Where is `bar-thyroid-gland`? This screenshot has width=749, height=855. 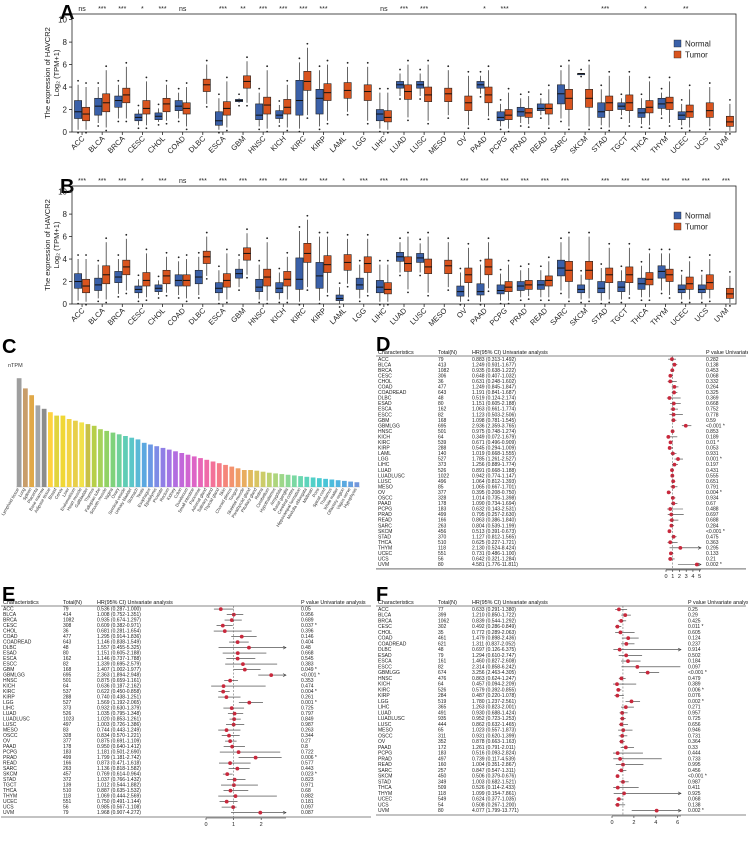
bar-thyroid-gland is located at coordinates (219, 475).